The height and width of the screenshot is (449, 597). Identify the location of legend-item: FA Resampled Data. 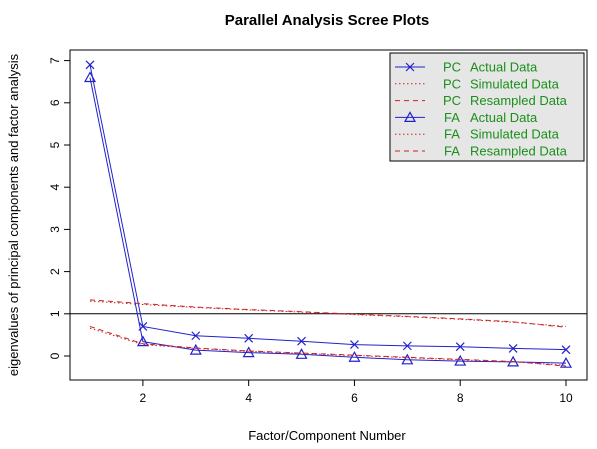
(481, 151).